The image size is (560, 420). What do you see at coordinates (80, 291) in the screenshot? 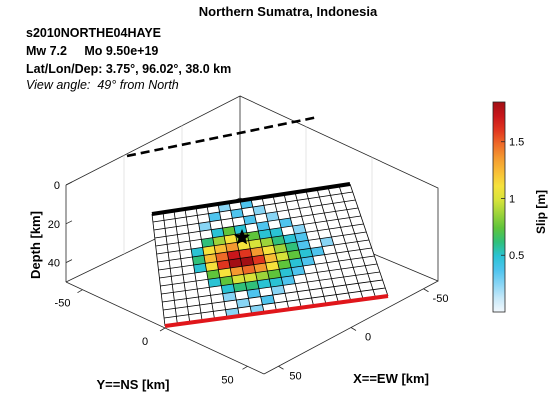
I see `y-tick-mark` at bounding box center [80, 291].